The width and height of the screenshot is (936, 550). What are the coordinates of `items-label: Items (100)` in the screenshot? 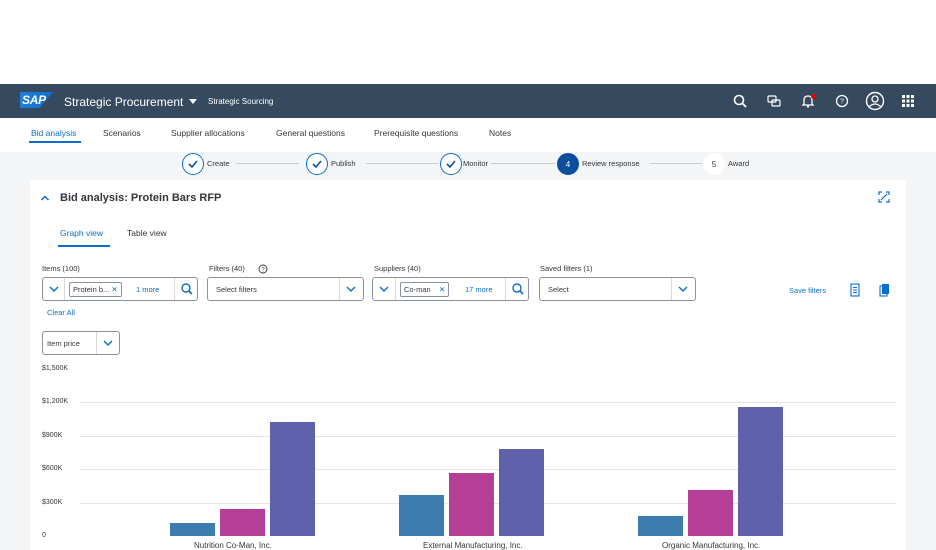 It's located at (61, 268).